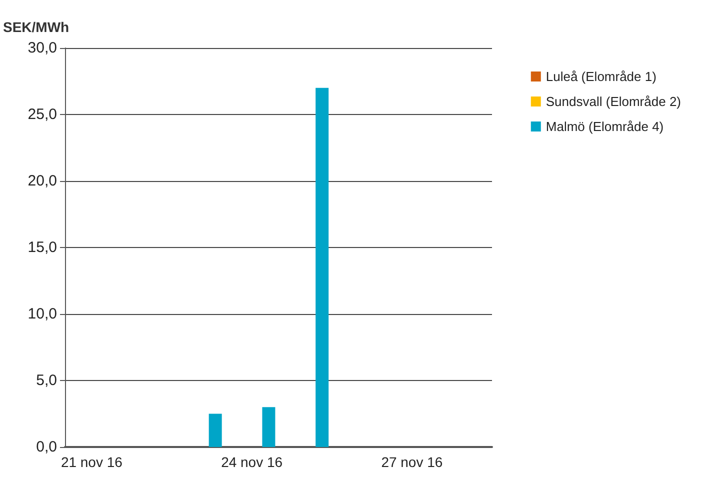 The width and height of the screenshot is (711, 482). Describe the element at coordinates (42, 314) in the screenshot. I see `y-tick-label: 10,0` at that location.